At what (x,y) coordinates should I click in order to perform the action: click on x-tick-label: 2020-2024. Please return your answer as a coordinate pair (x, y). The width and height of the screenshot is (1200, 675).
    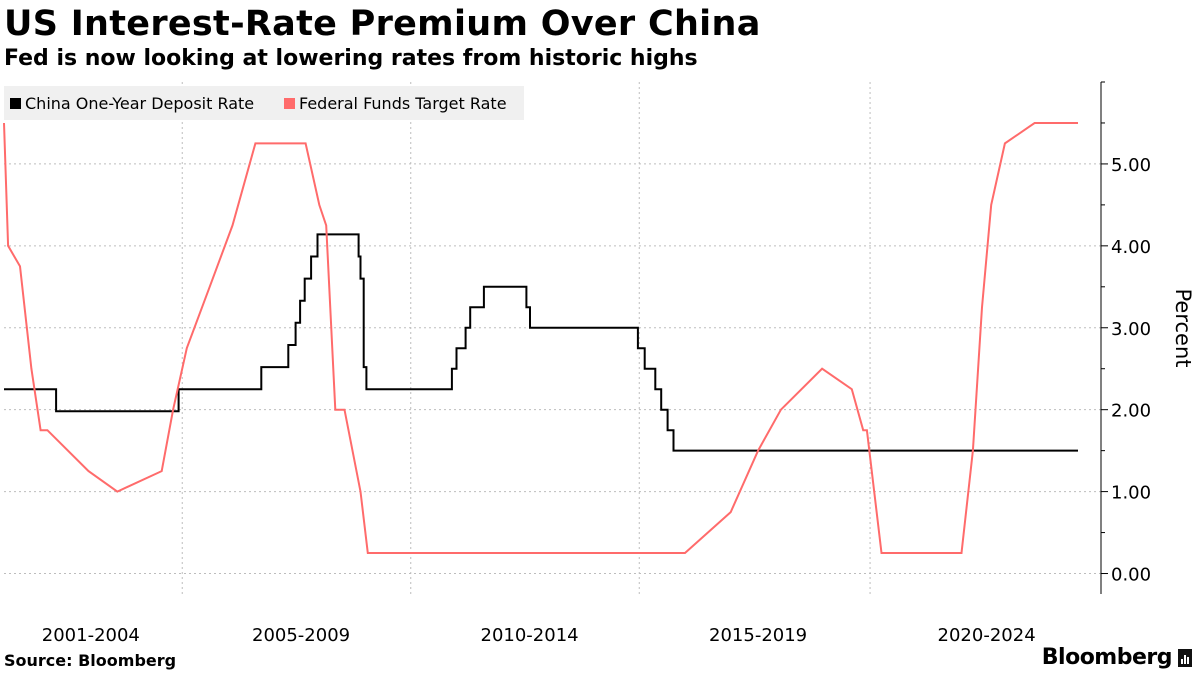
    Looking at the image, I should click on (987, 635).